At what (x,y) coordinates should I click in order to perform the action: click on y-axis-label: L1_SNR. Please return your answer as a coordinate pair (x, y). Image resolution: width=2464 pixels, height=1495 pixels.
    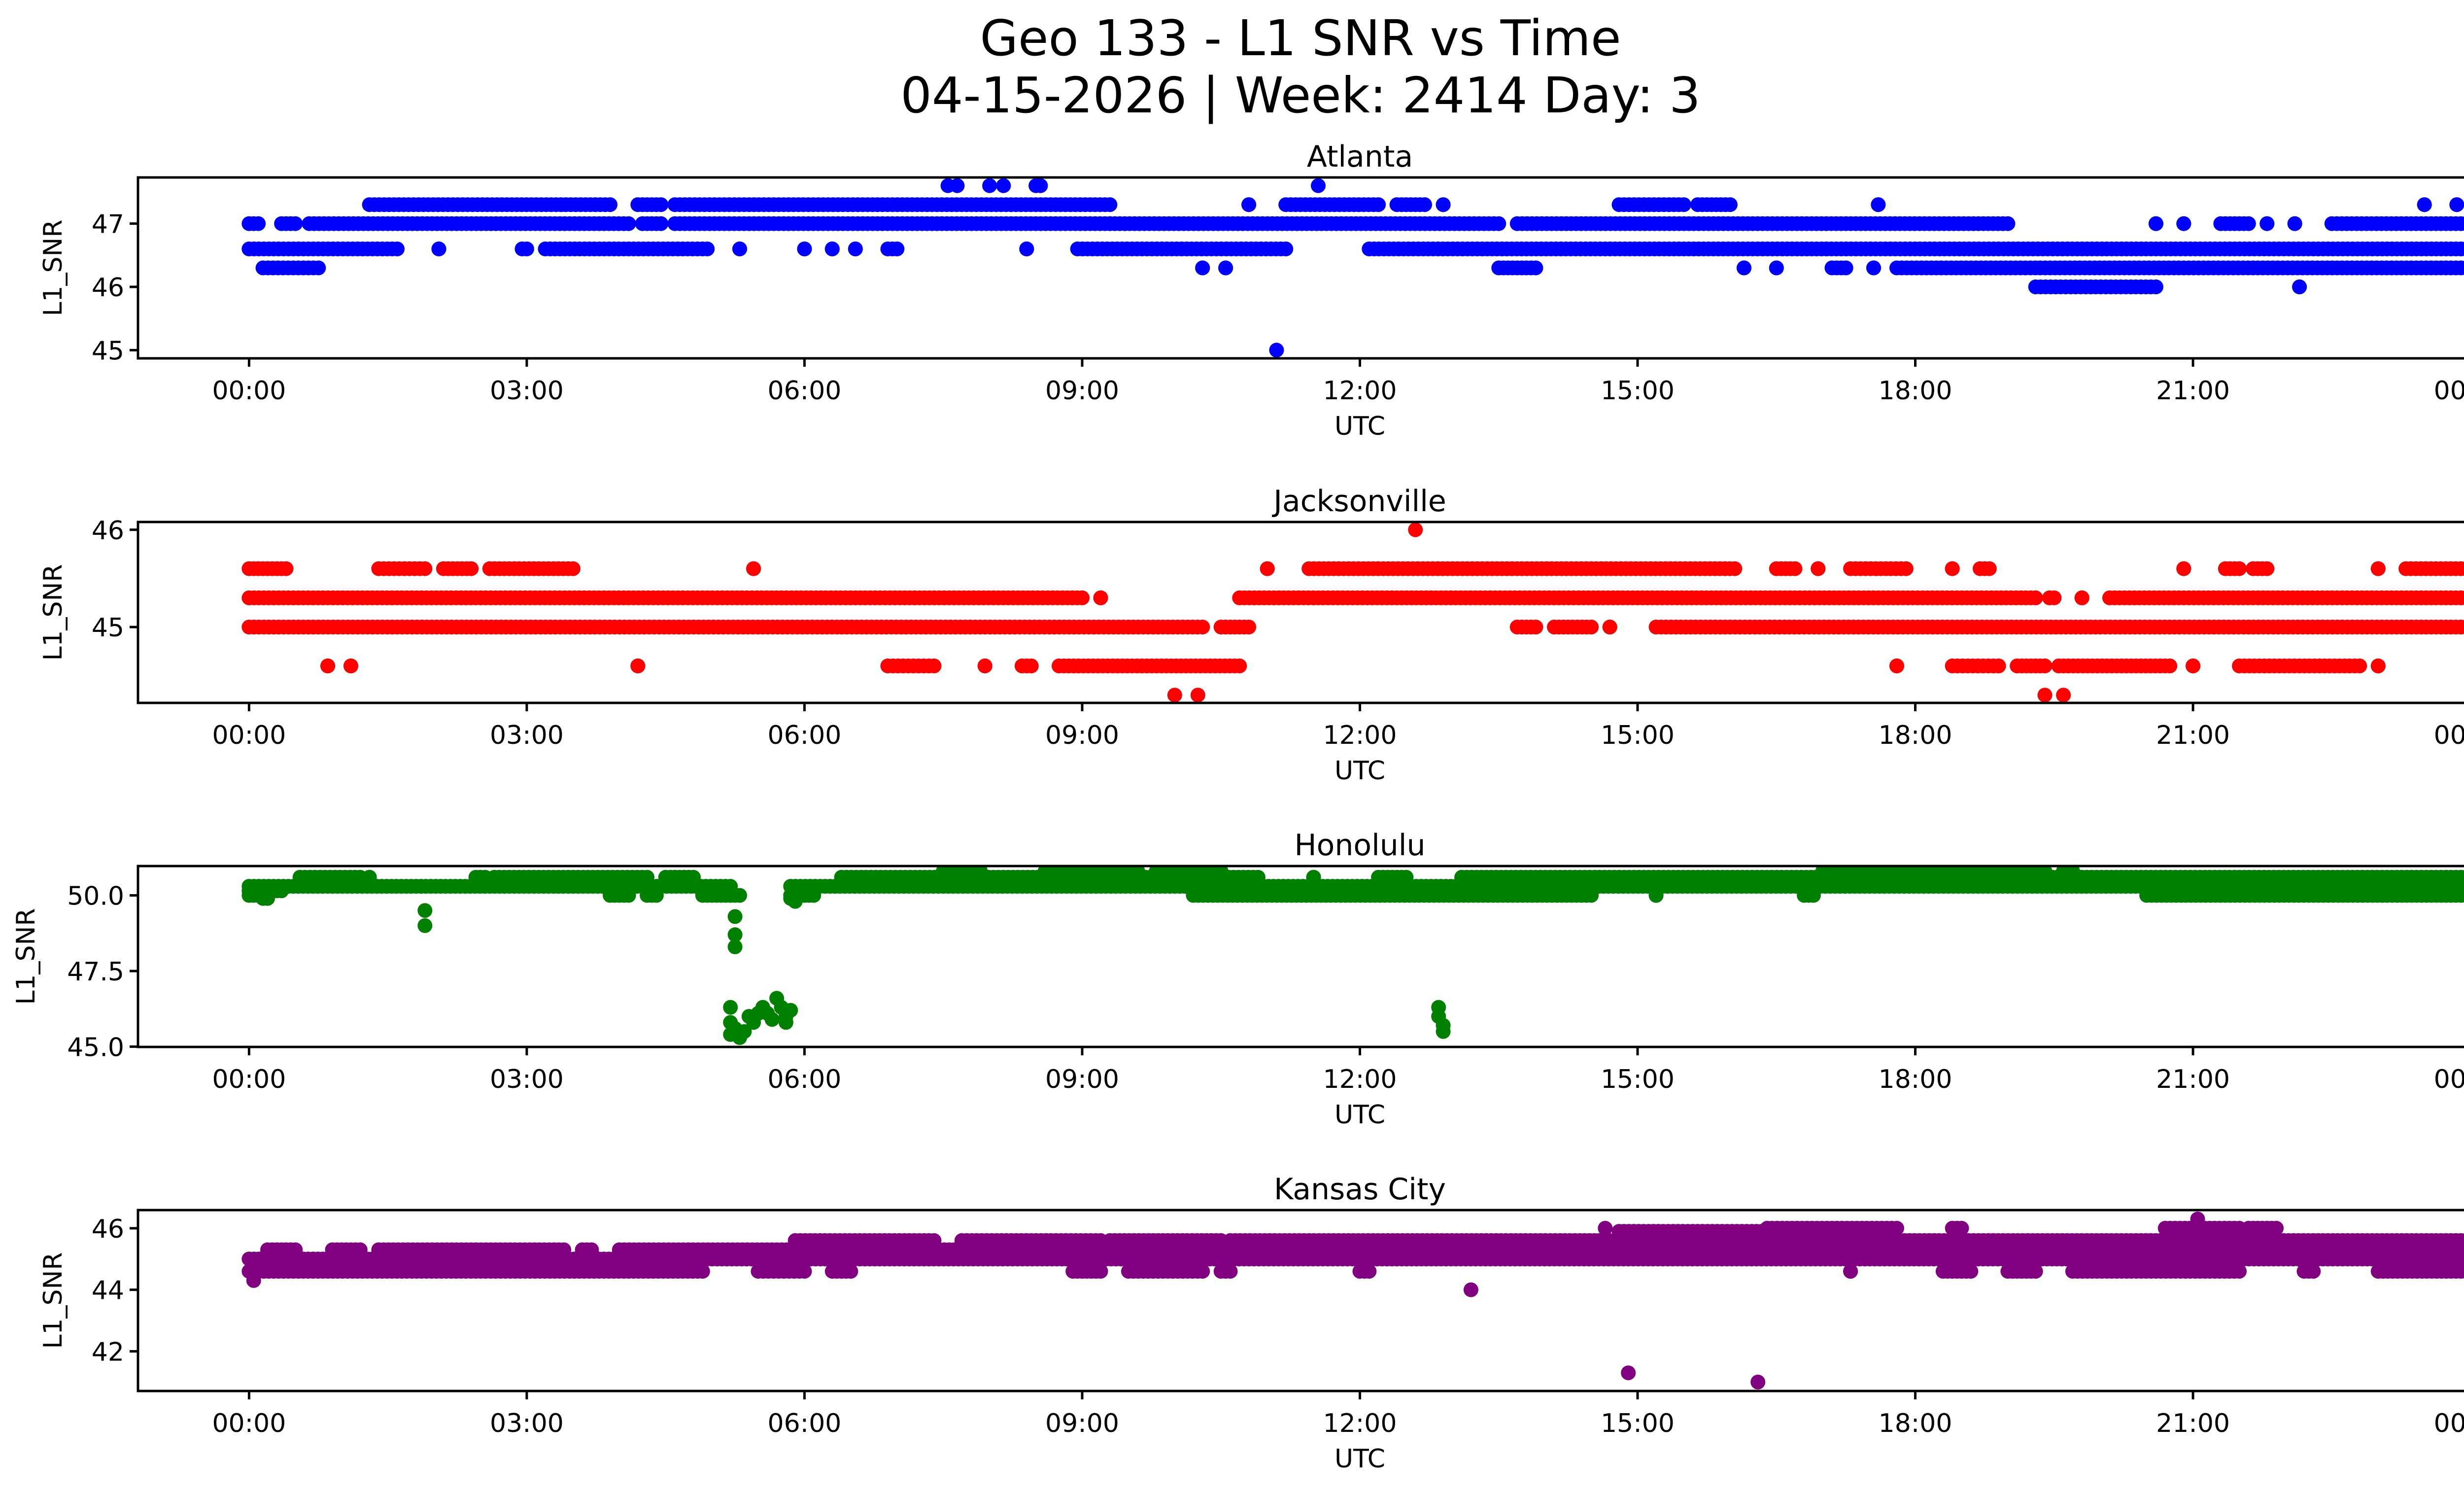
    Looking at the image, I should click on (53, 267).